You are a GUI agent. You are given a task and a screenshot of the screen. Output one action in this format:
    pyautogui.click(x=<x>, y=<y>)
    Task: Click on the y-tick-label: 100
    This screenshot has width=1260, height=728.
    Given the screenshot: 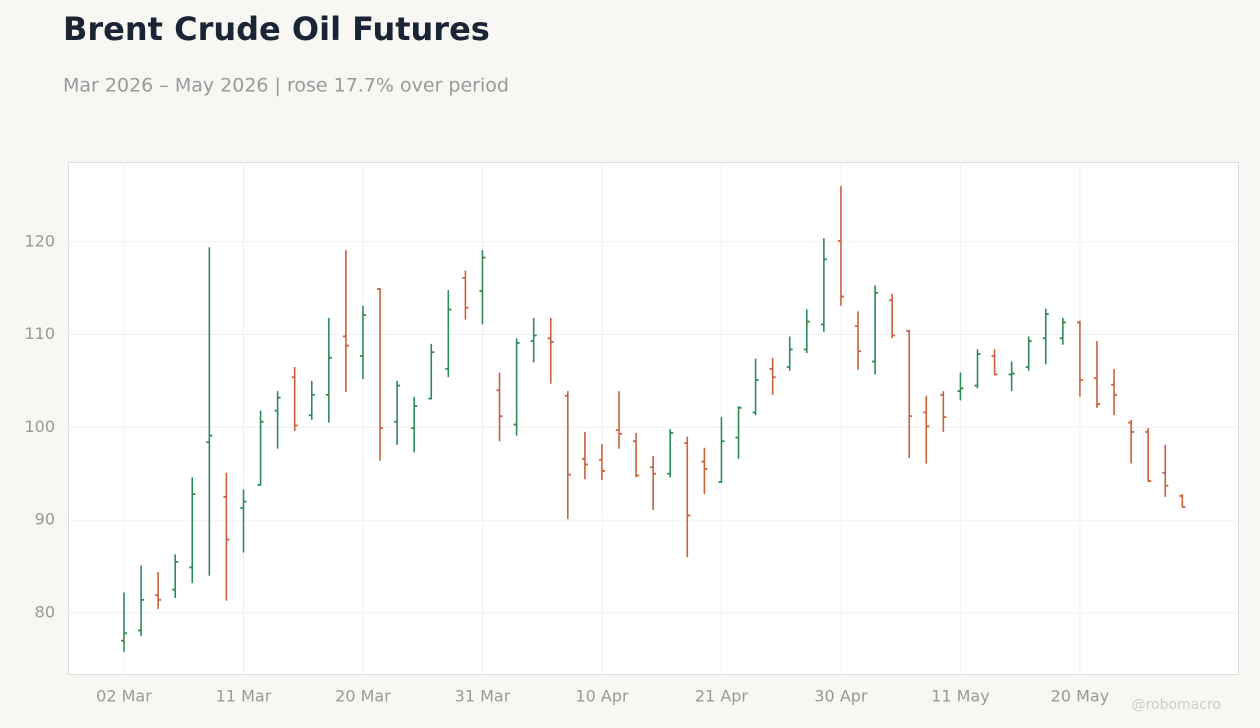 What is the action you would take?
    pyautogui.click(x=39, y=426)
    